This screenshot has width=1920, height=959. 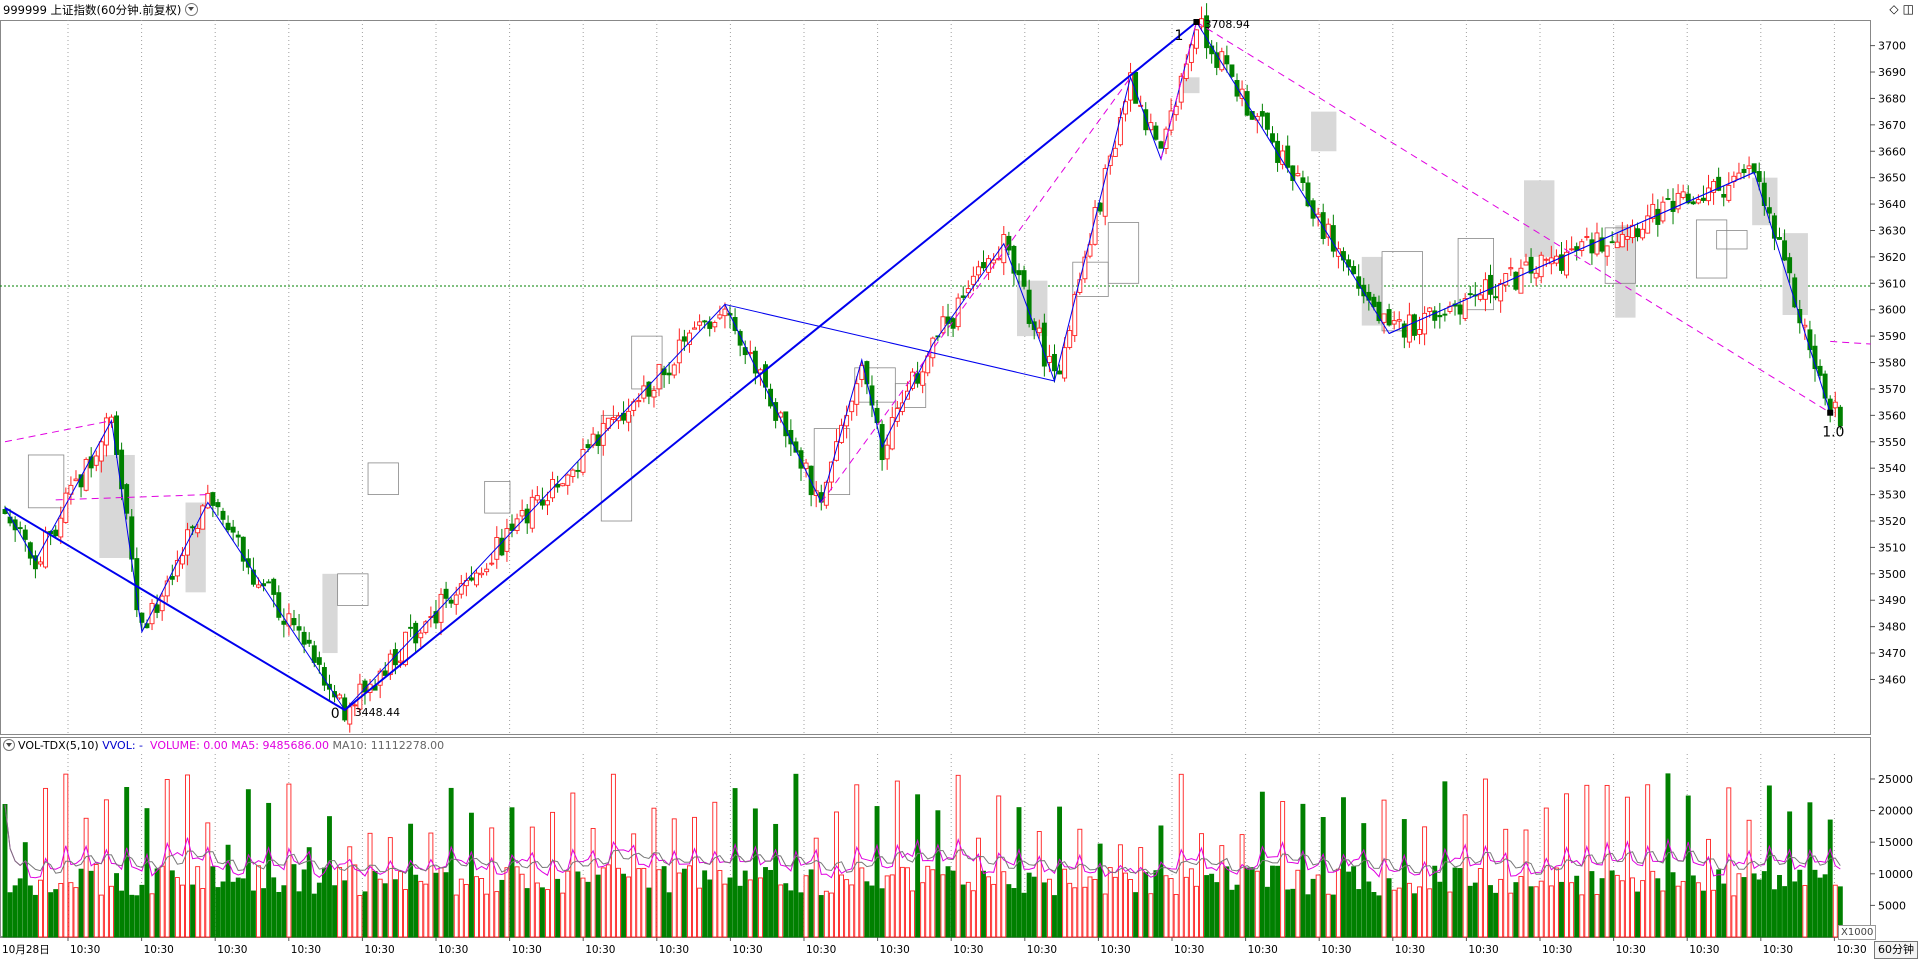 What do you see at coordinates (1892, 547) in the screenshot?
I see `price-axis-label: 3510` at bounding box center [1892, 547].